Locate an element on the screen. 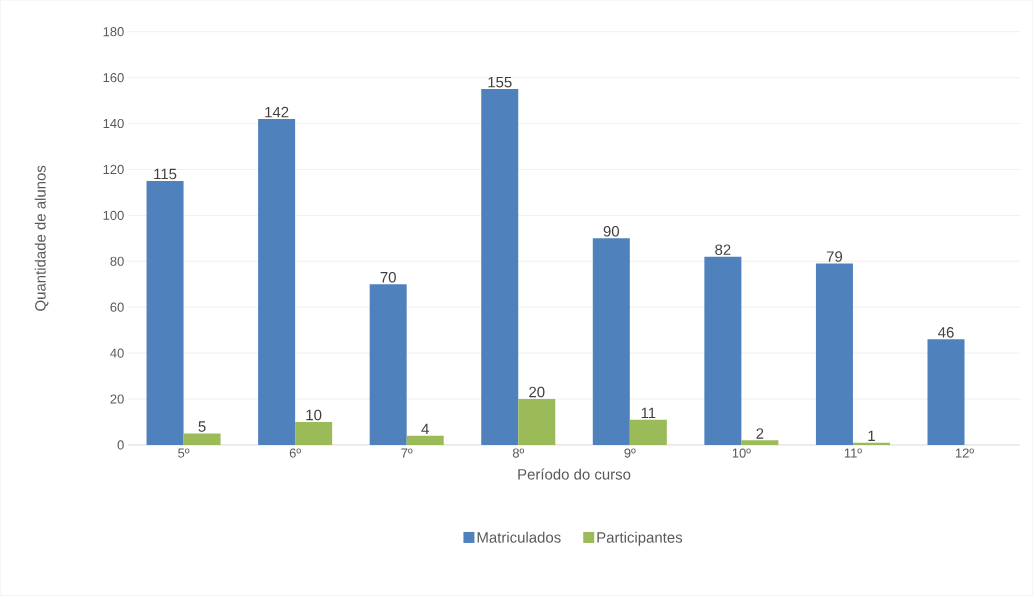  y-tick-label: 60 is located at coordinates (117, 307).